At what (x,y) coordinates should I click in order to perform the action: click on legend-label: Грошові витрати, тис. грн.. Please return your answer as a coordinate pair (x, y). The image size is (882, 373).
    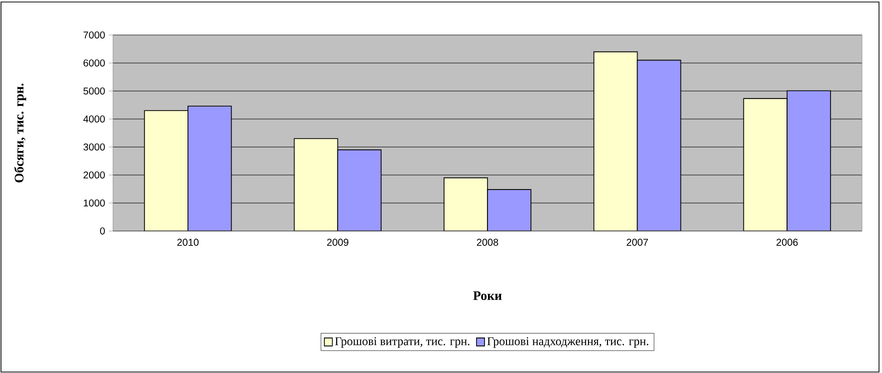
    Looking at the image, I should click on (402, 342).